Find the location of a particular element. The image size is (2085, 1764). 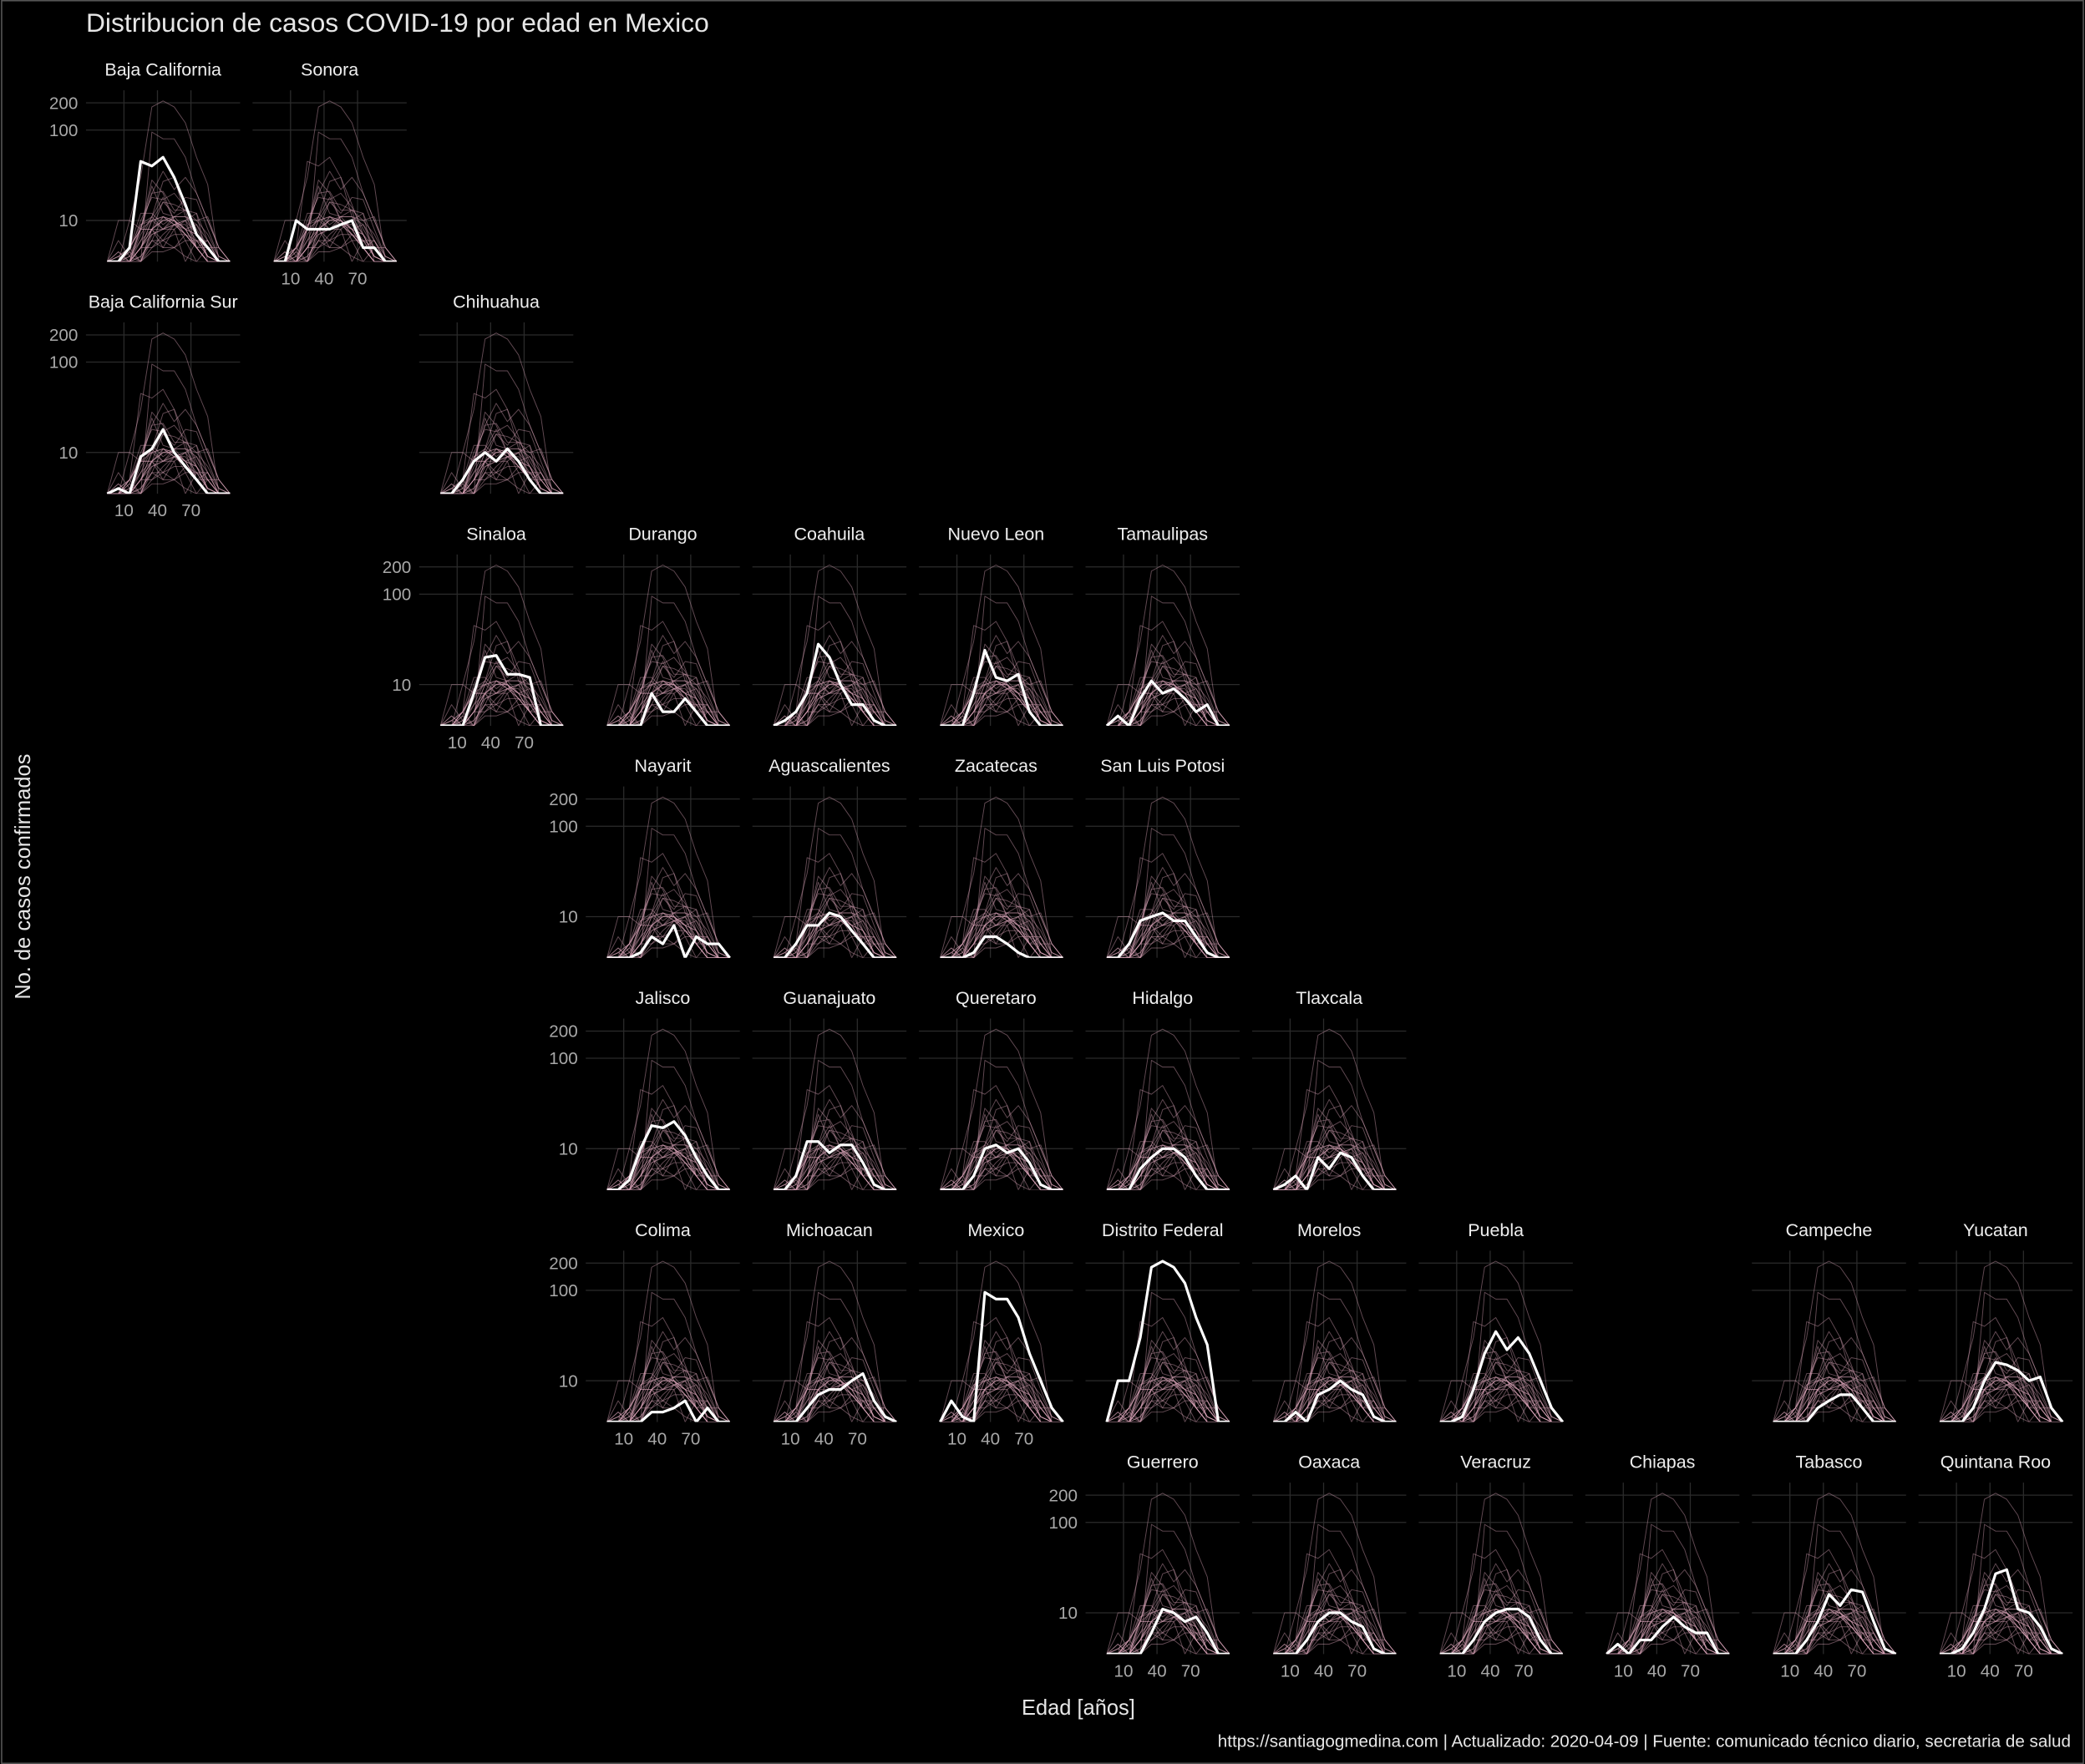

panel-title: Jalisco is located at coordinates (663, 998).